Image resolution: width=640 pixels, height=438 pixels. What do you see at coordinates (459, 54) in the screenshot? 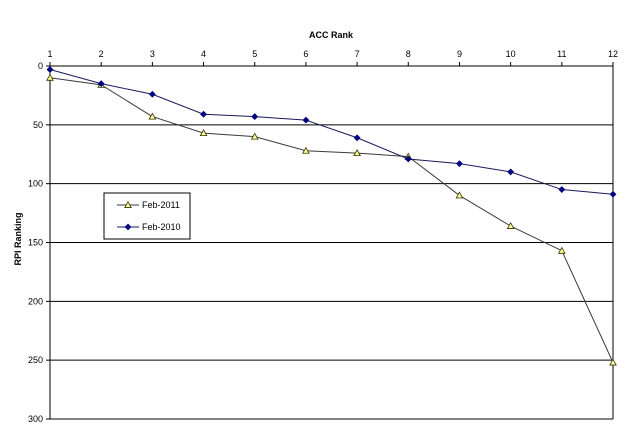
I see `x-tick-label: 9` at bounding box center [459, 54].